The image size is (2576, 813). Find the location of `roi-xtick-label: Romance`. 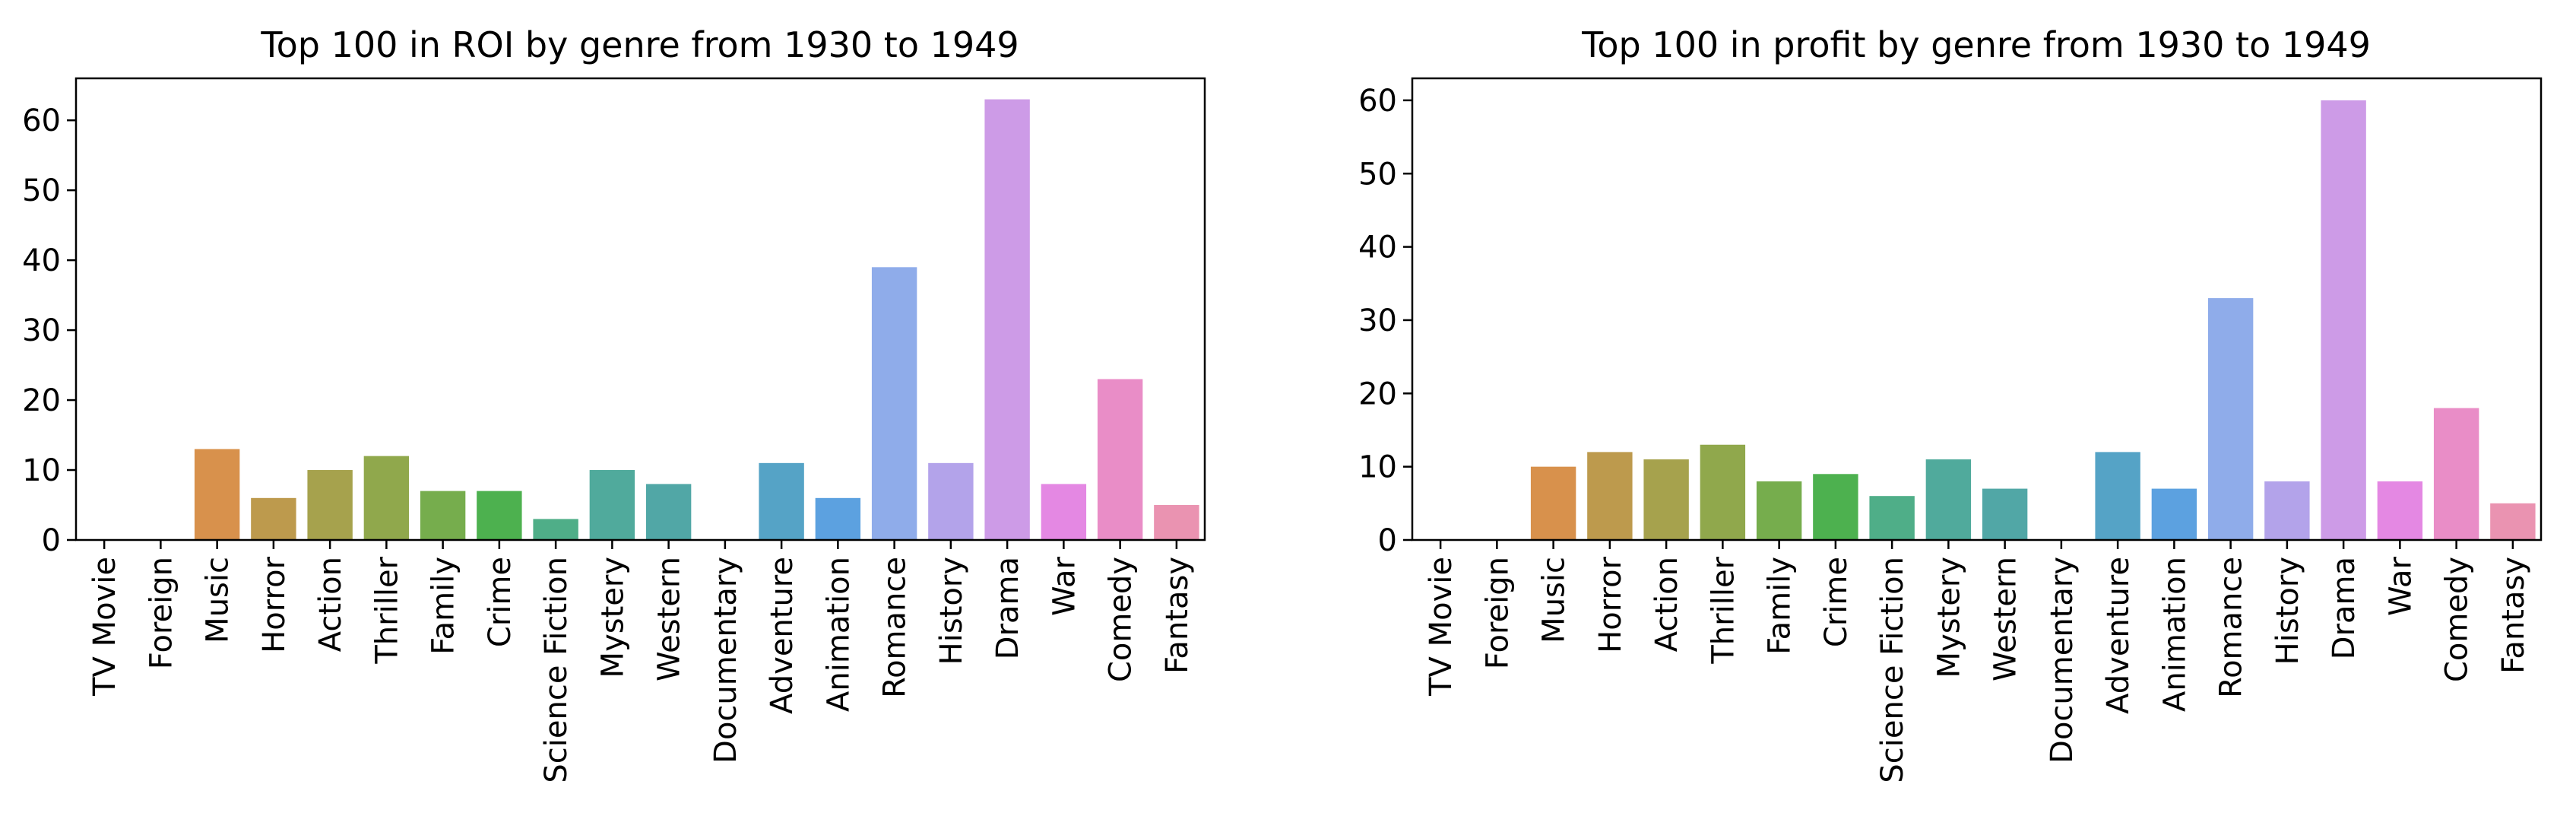

roi-xtick-label: Romance is located at coordinates (896, 628).